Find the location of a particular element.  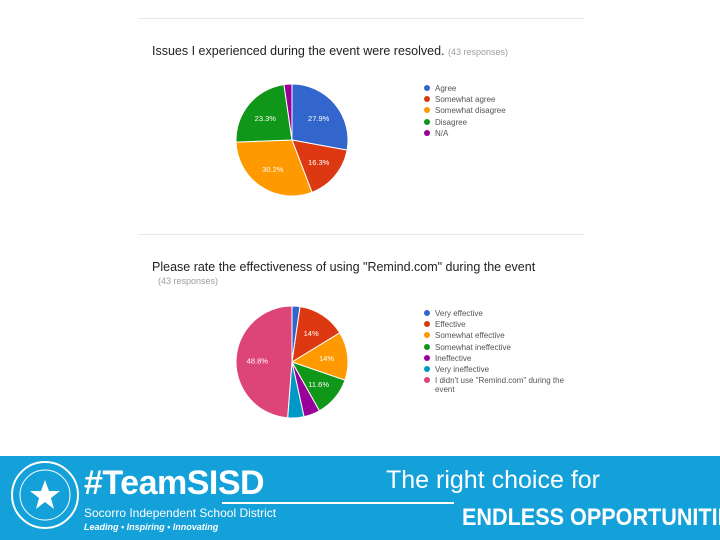

legend-label: Somewhat effective is located at coordinates (470, 336).